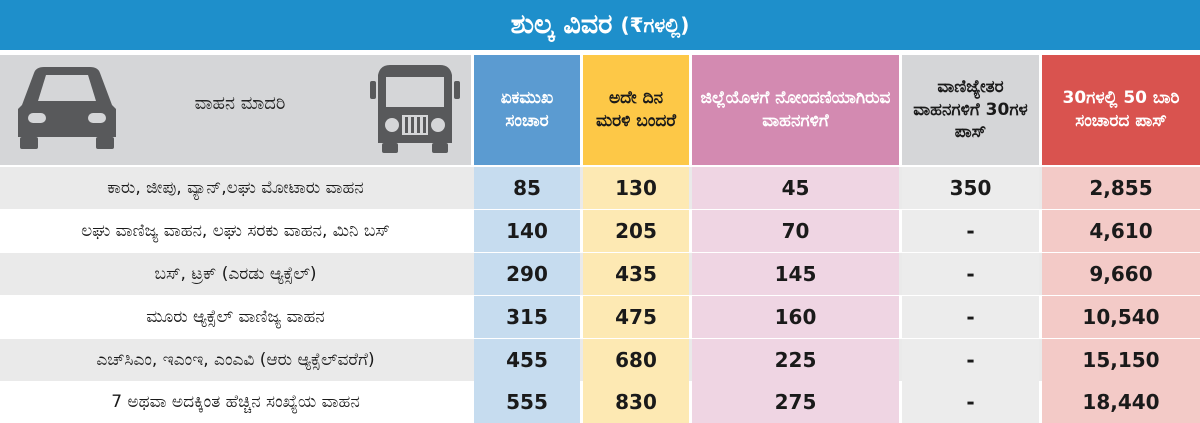 The width and height of the screenshot is (1200, 423). I want to click on row-vehicle-type: ಬಸ್, ಟ್ರಕ್ (ಎರಡು ಆ್ಯಕ್ಸೆಲ್), so click(235, 274).